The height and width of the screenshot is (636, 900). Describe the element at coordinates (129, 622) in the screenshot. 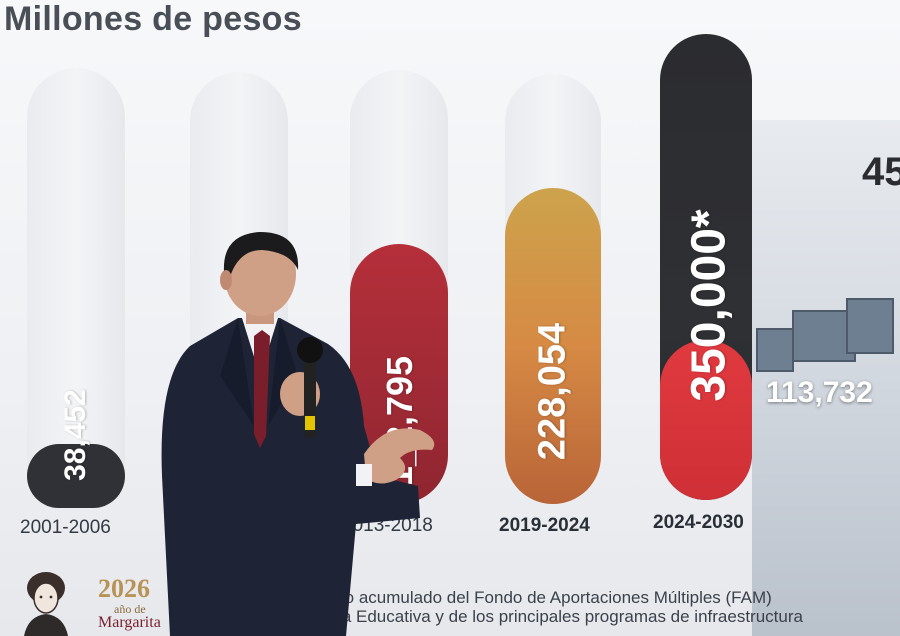

I see `logo-name: Margarita` at that location.